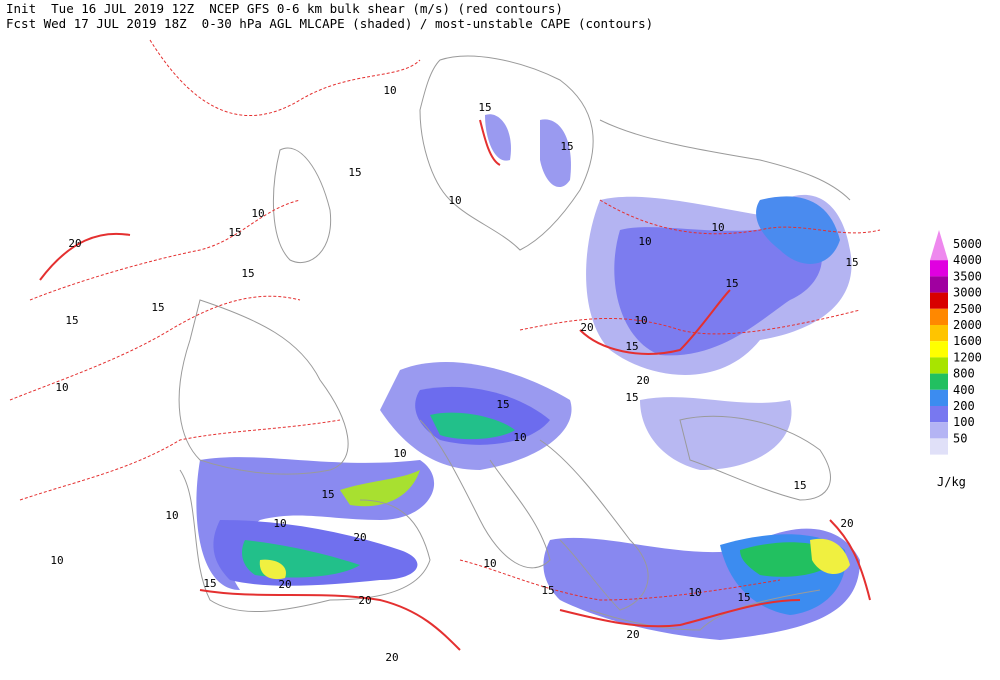 This screenshot has width=1000, height=680. I want to click on legend-label: 1200, so click(967, 357).